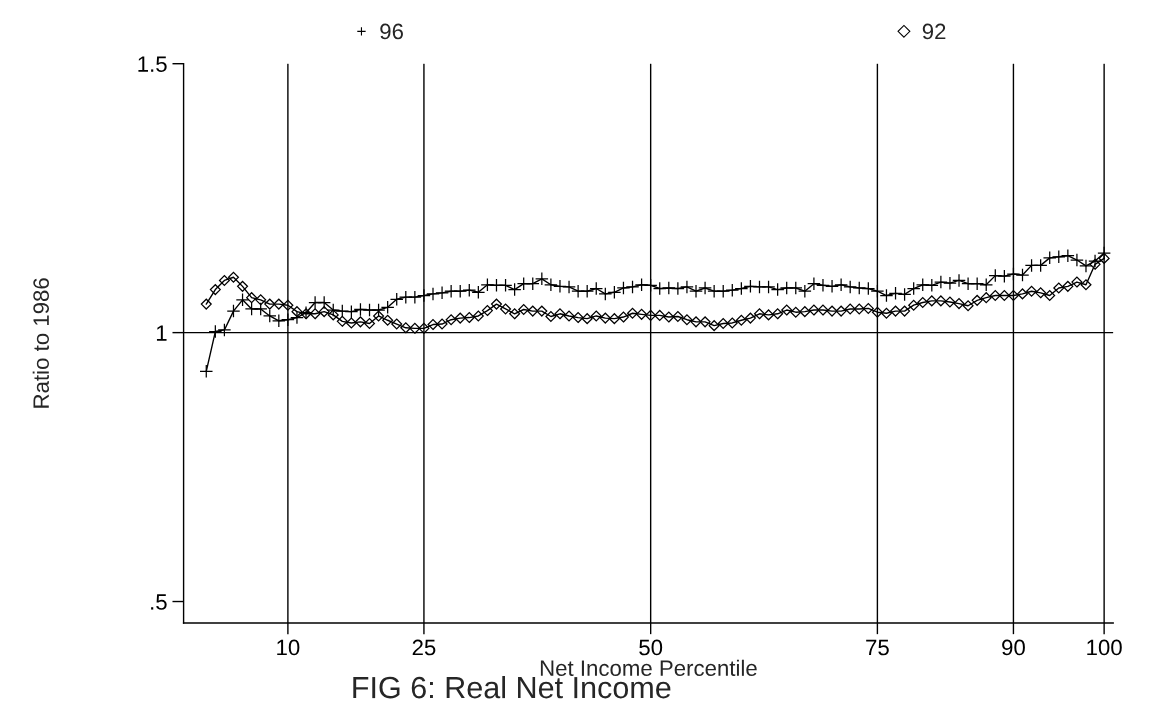  I want to click on y-tick-label: .5, so click(159, 602).